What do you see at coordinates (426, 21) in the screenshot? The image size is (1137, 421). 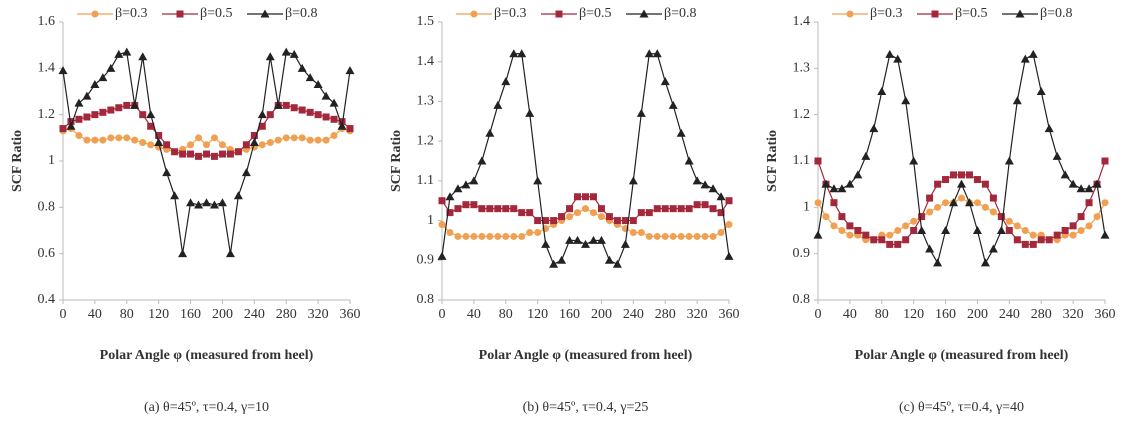 I see `y-tick-label: 1.5` at bounding box center [426, 21].